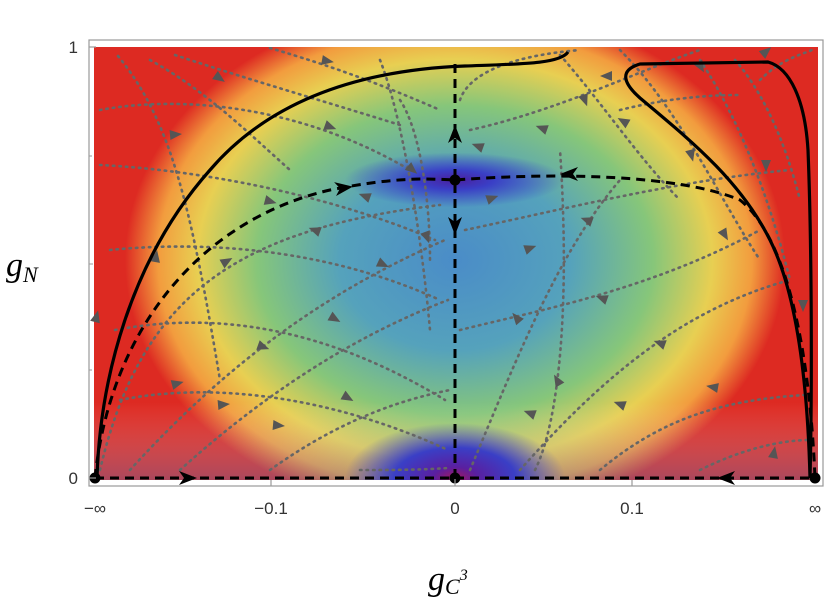 The width and height of the screenshot is (830, 607). I want to click on svg-text: gC3, so click(448, 580).